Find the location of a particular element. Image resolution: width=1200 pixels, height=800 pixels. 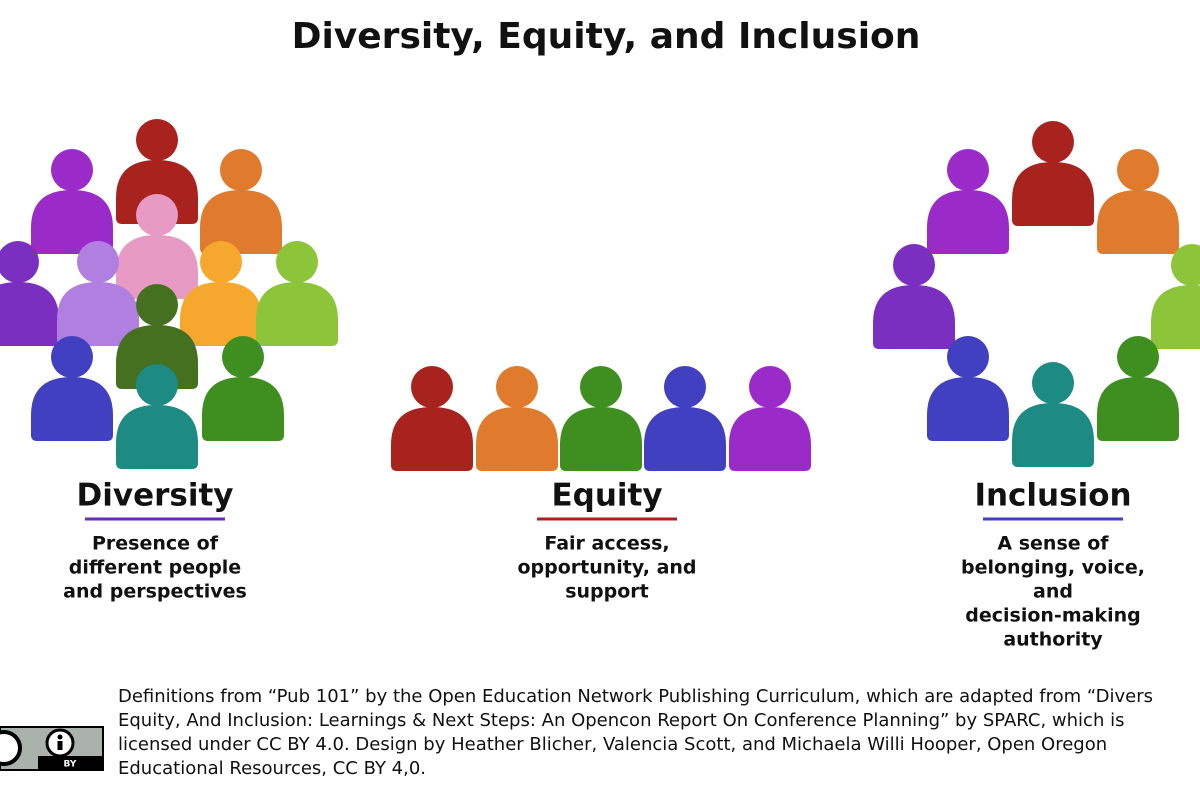

cc-badge-strip is located at coordinates (70, 763).